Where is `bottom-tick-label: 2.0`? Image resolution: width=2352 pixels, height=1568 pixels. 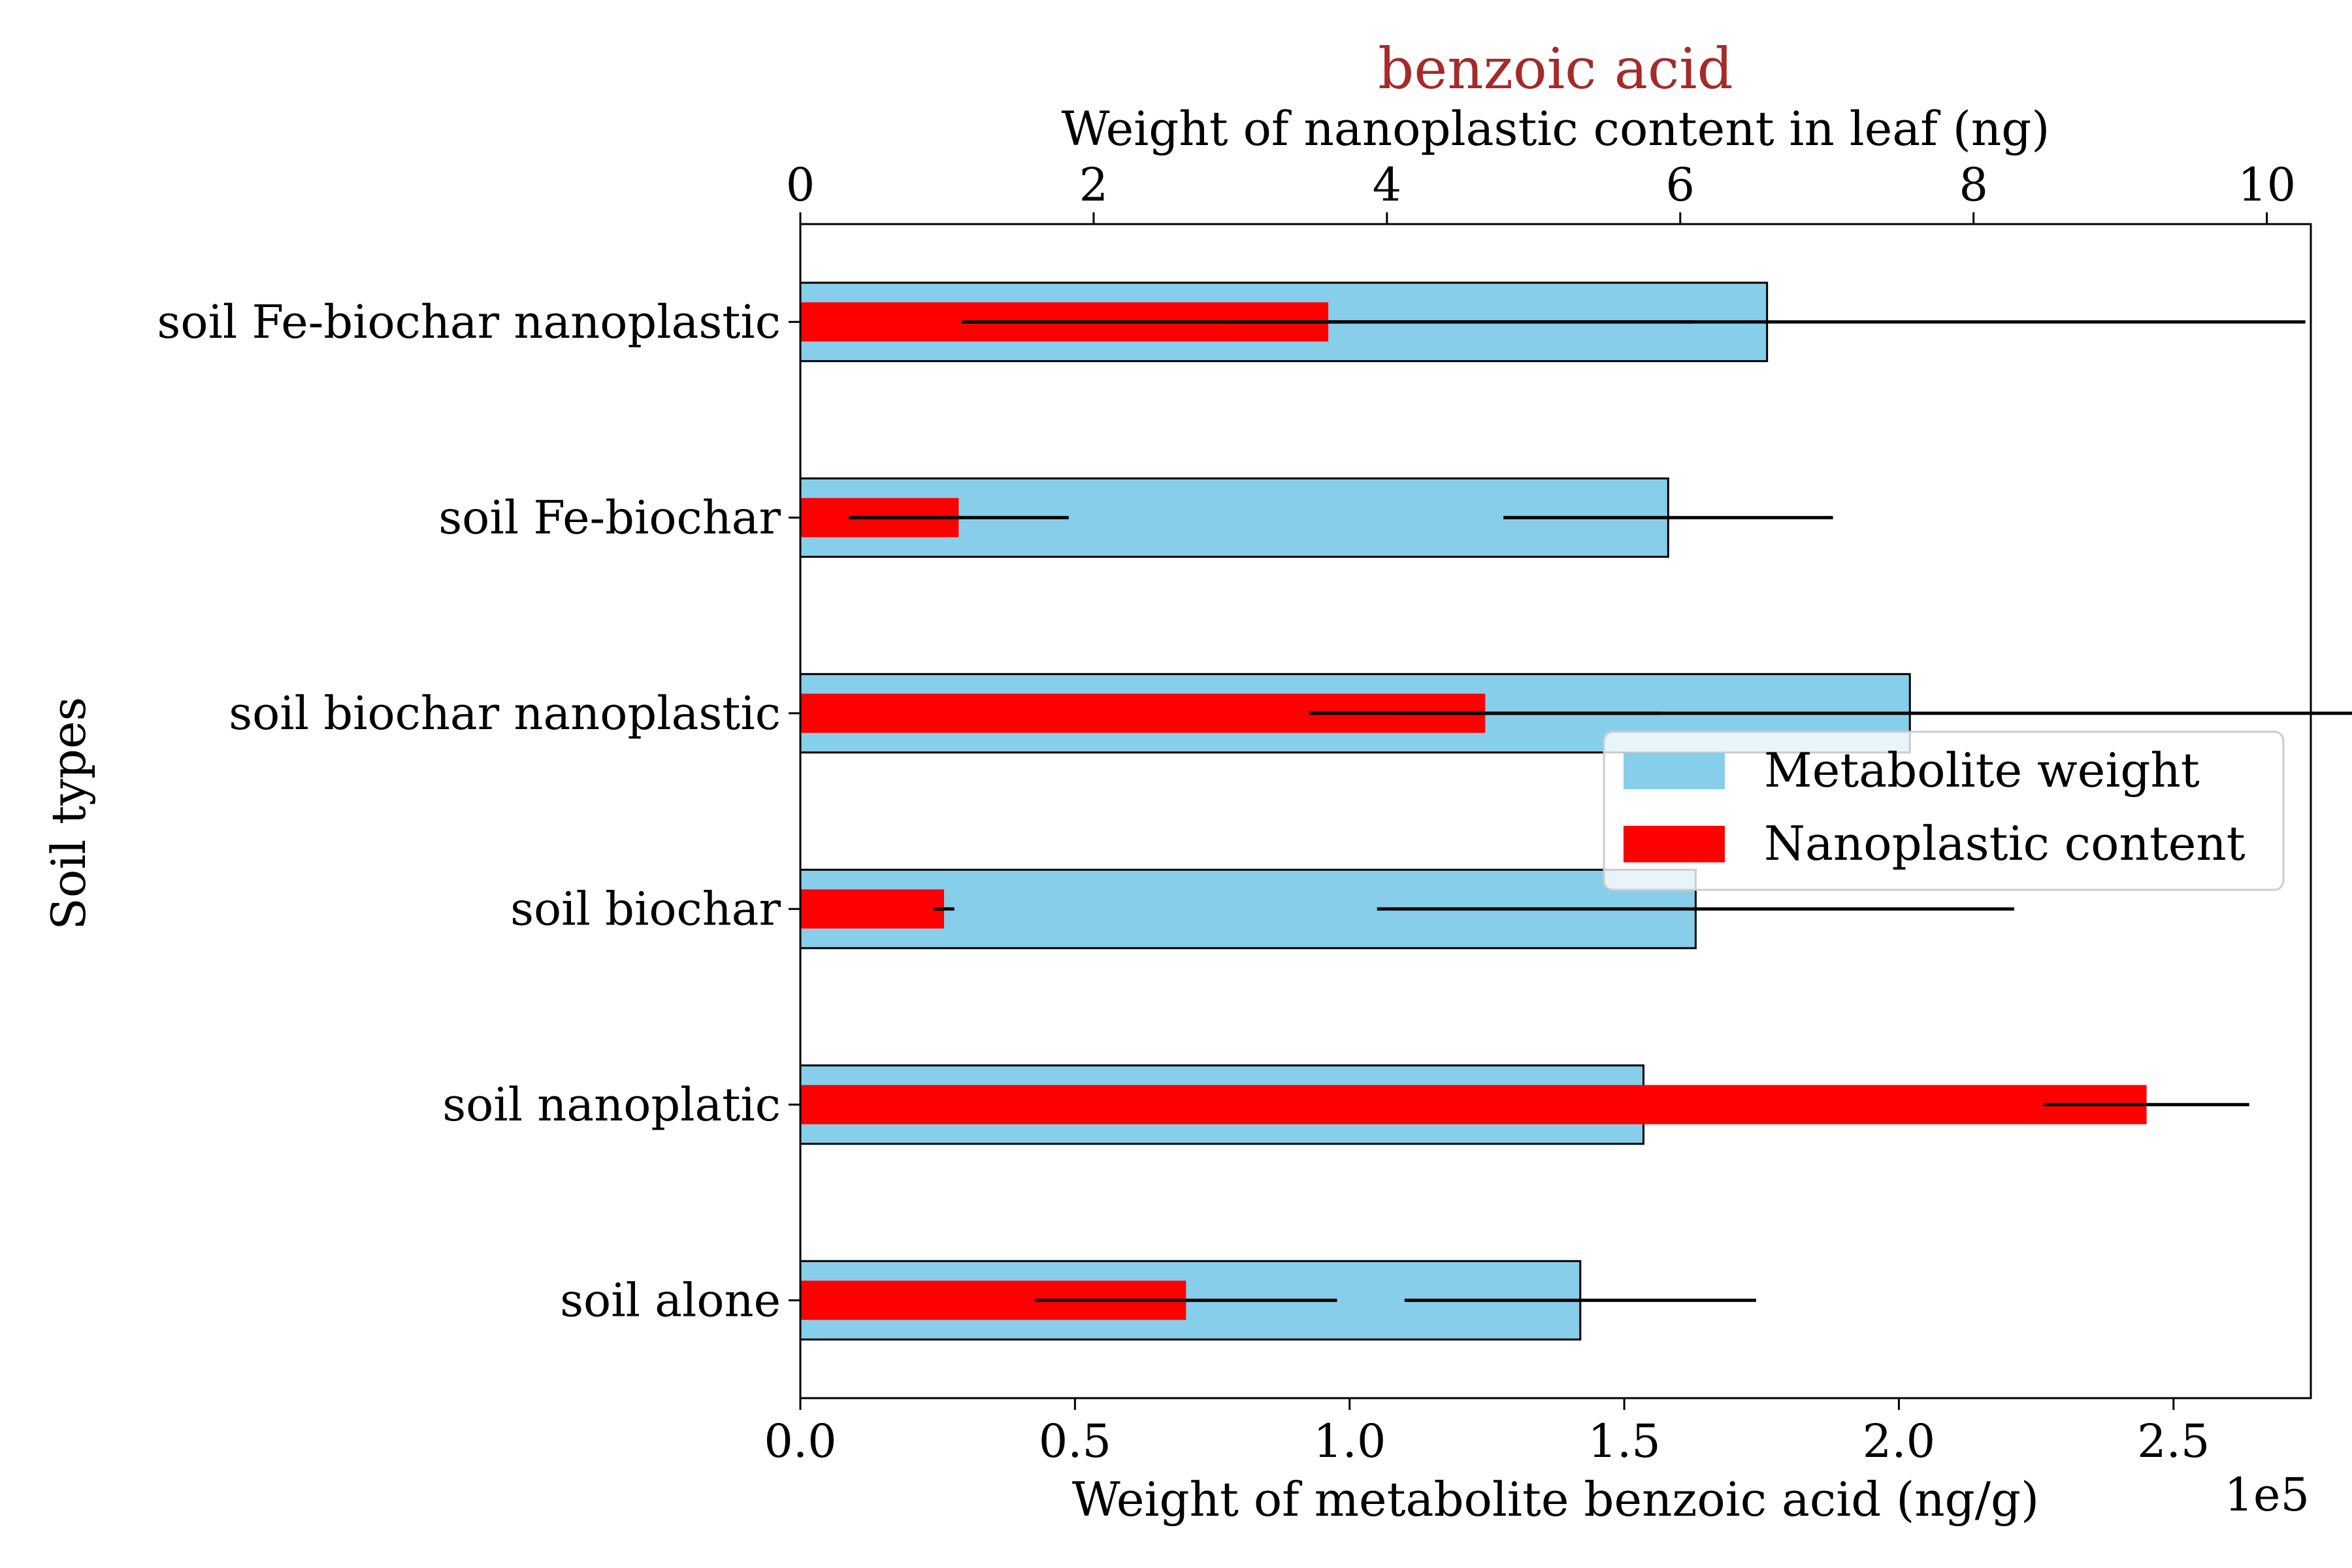 bottom-tick-label: 2.0 is located at coordinates (1899, 1441).